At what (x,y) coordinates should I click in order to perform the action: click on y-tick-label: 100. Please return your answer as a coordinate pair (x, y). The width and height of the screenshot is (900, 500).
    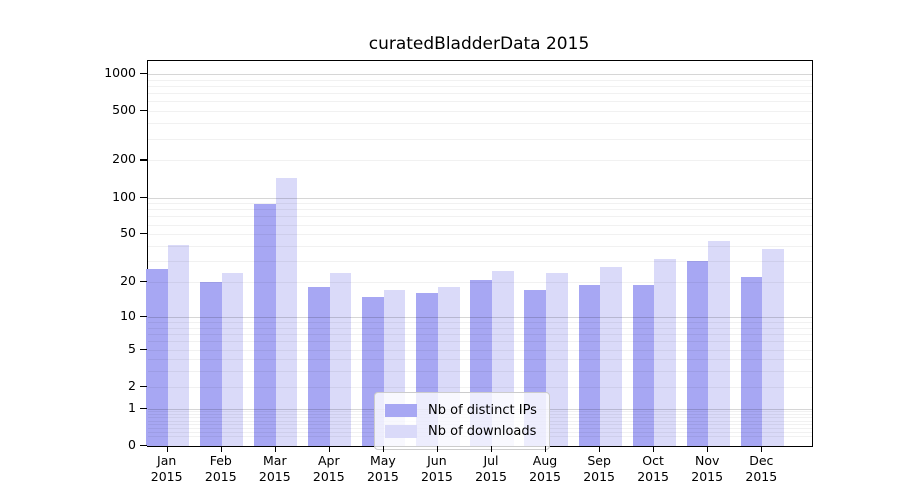
    Looking at the image, I should click on (124, 196).